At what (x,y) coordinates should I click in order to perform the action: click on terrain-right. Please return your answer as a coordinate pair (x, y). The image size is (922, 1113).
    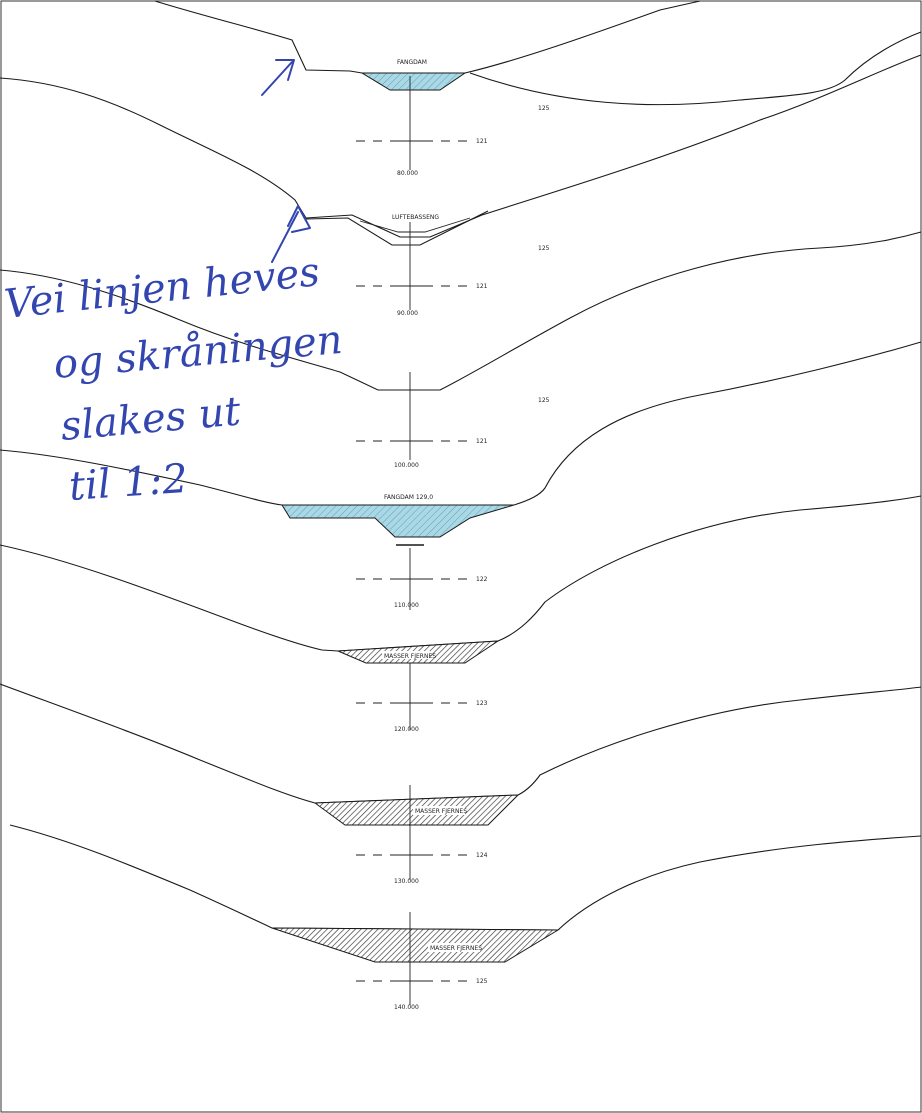
    Looking at the image, I should click on (701, 135).